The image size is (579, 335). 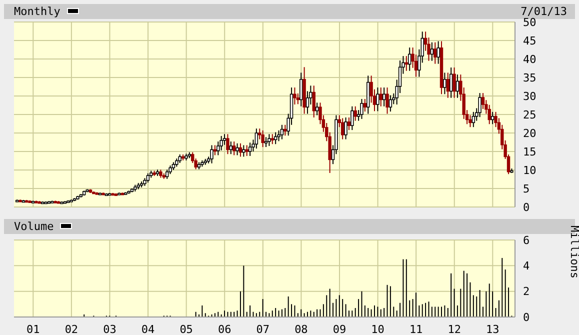 What do you see at coordinates (186, 328) in the screenshot?
I see `x-tick-label: 05` at bounding box center [186, 328].